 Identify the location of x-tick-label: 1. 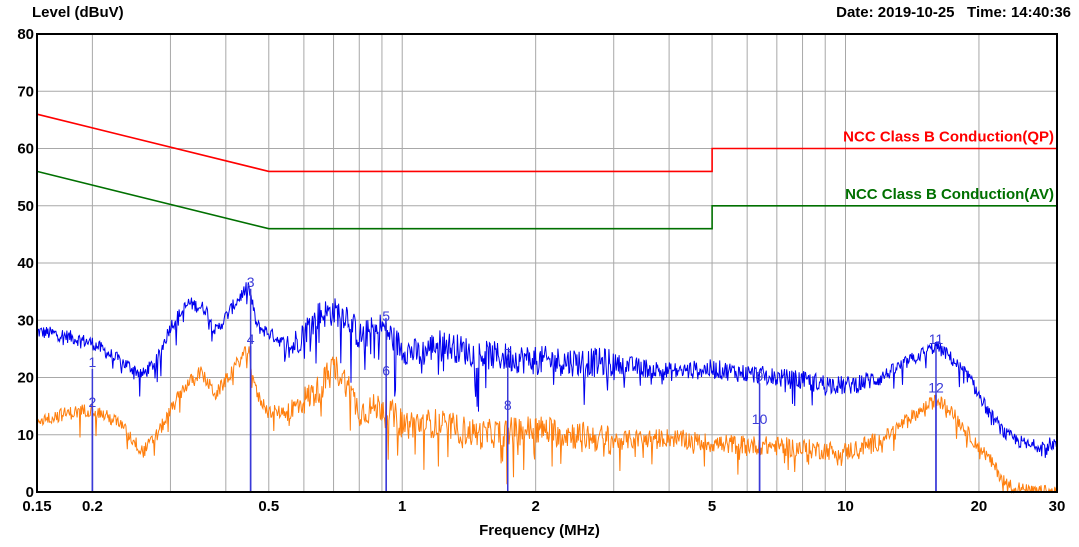
(402, 506).